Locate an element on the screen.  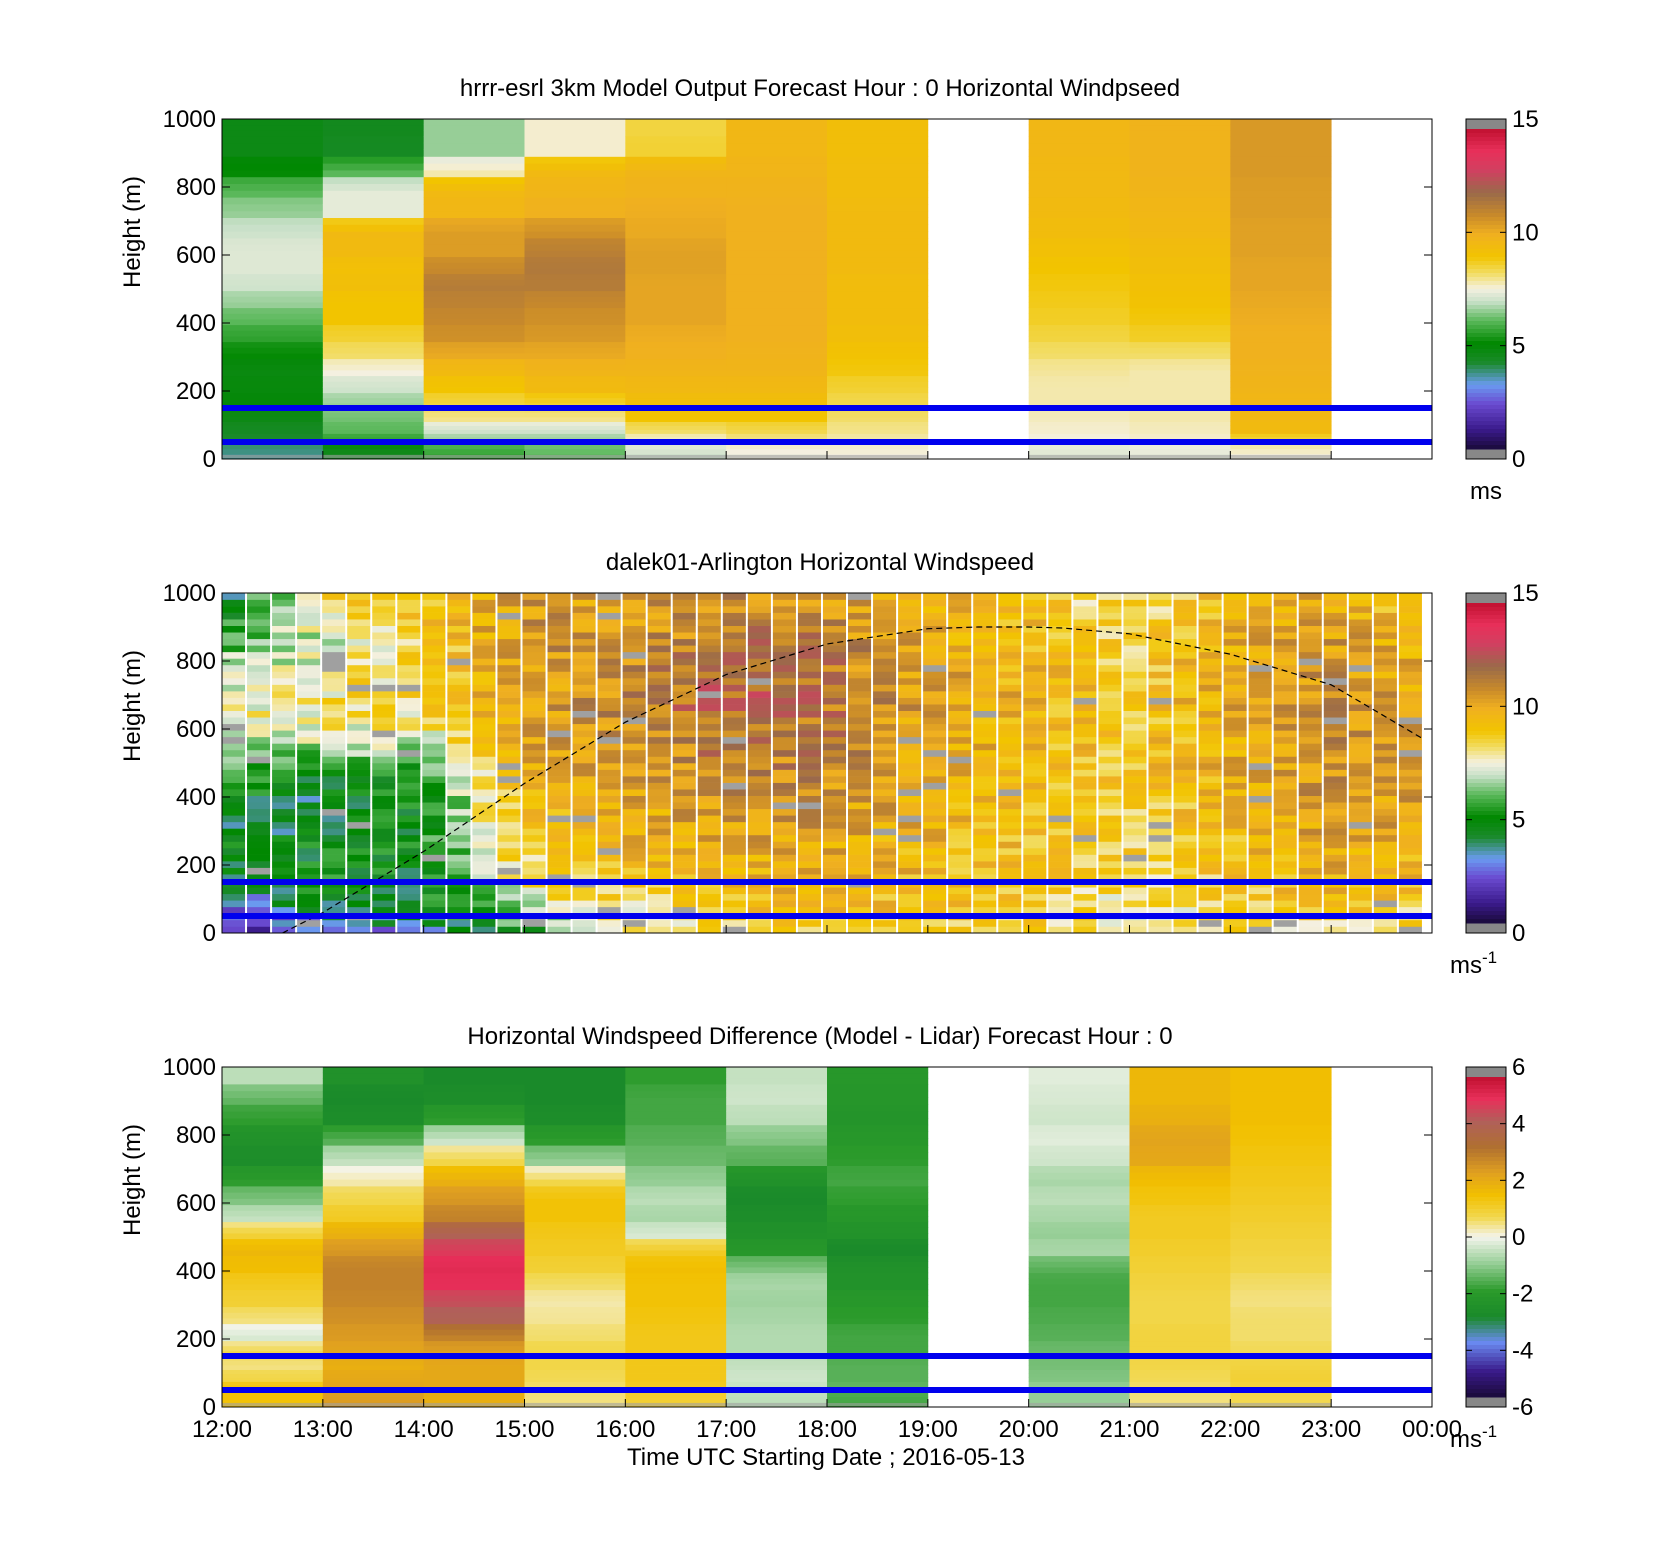
y-tick-label: 400 is located at coordinates (196, 323).